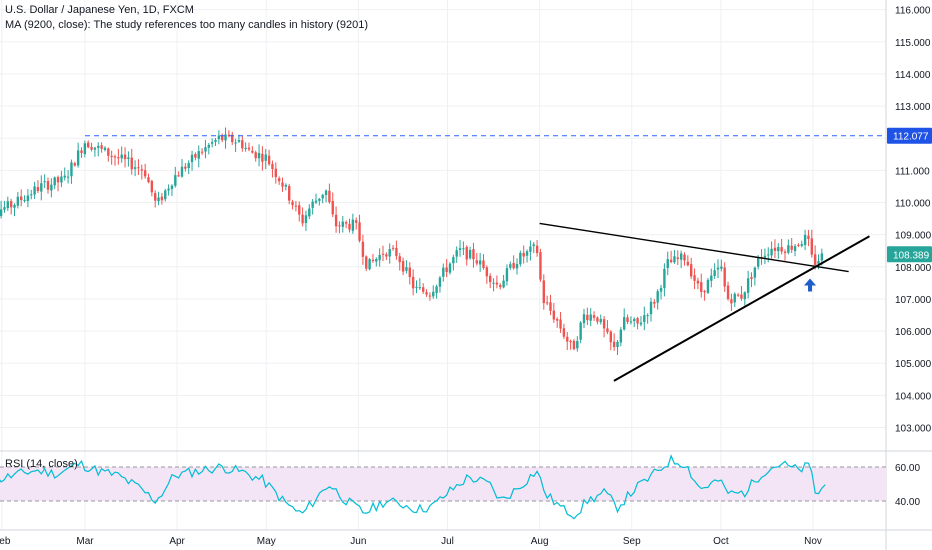 The image size is (932, 550). I want to click on candle-74-body, so click(229, 135).